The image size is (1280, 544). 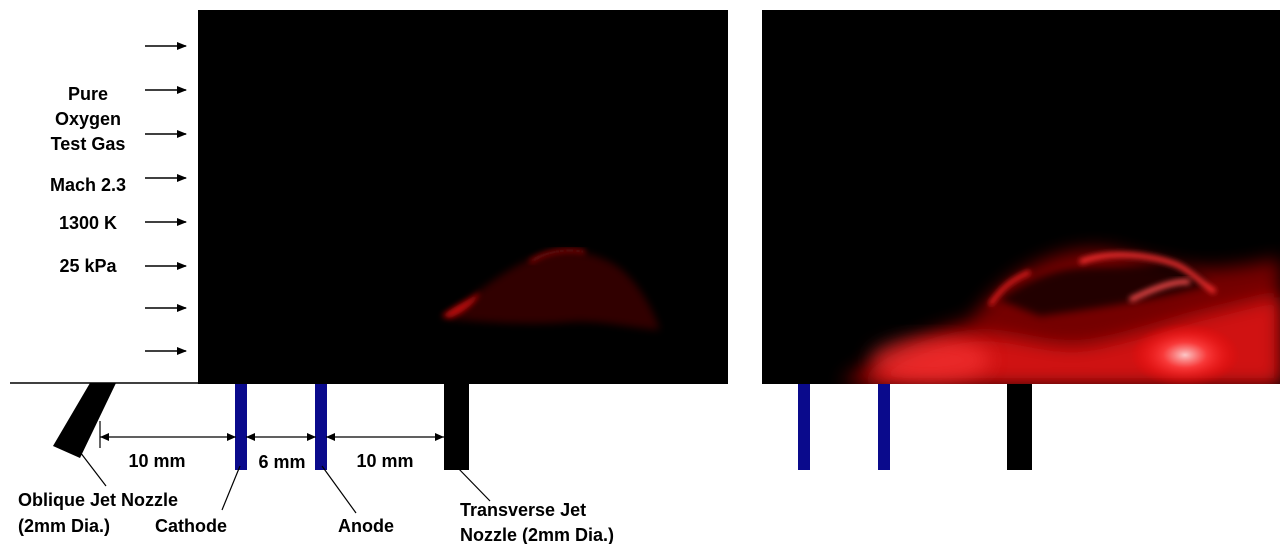 I want to click on condition-mach: Mach 2.3, so click(x=88, y=185).